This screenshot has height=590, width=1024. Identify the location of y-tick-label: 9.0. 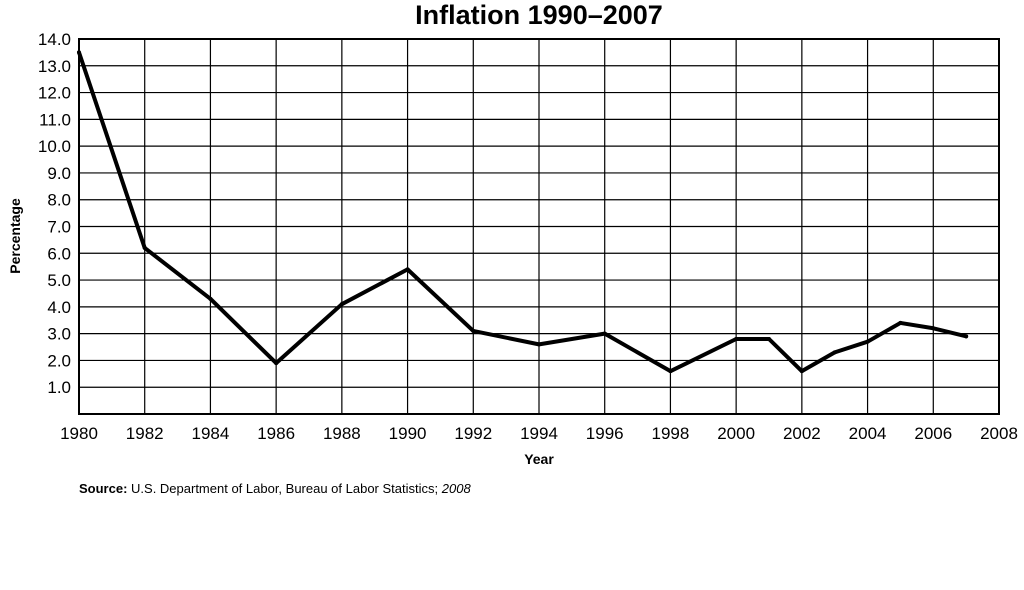
(59, 173).